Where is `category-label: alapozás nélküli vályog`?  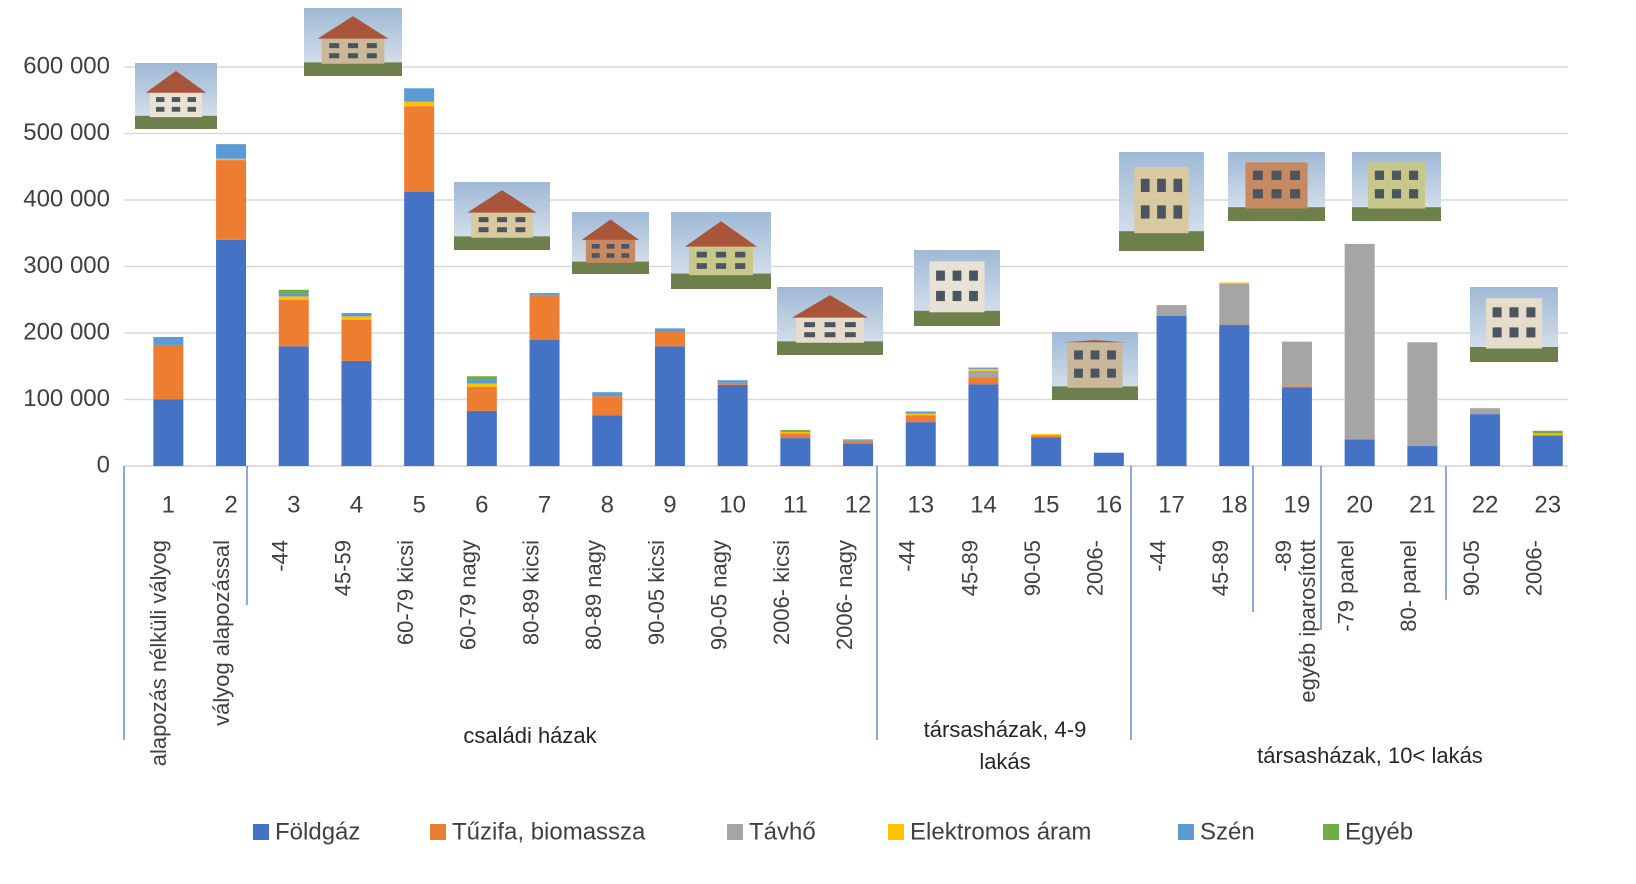 category-label: alapozás nélküli vályog is located at coordinates (158, 653).